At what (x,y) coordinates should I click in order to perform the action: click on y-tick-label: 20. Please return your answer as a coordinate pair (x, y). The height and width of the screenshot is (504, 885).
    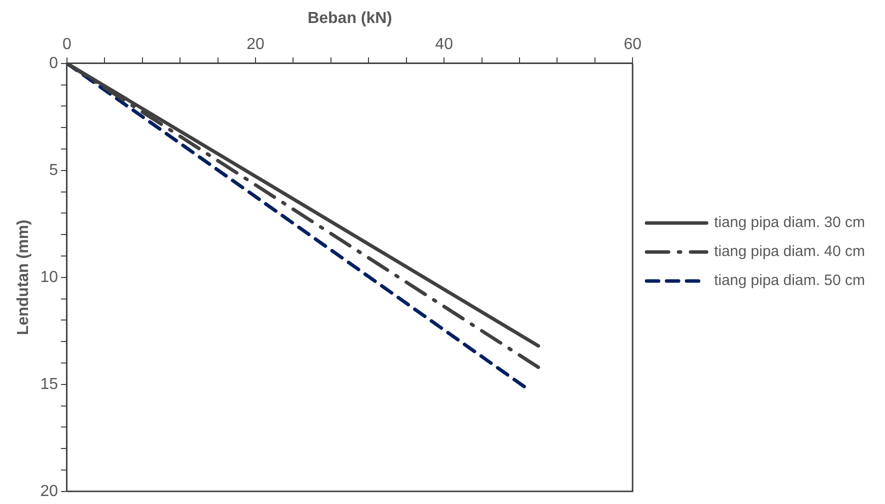
    Looking at the image, I should click on (49, 491).